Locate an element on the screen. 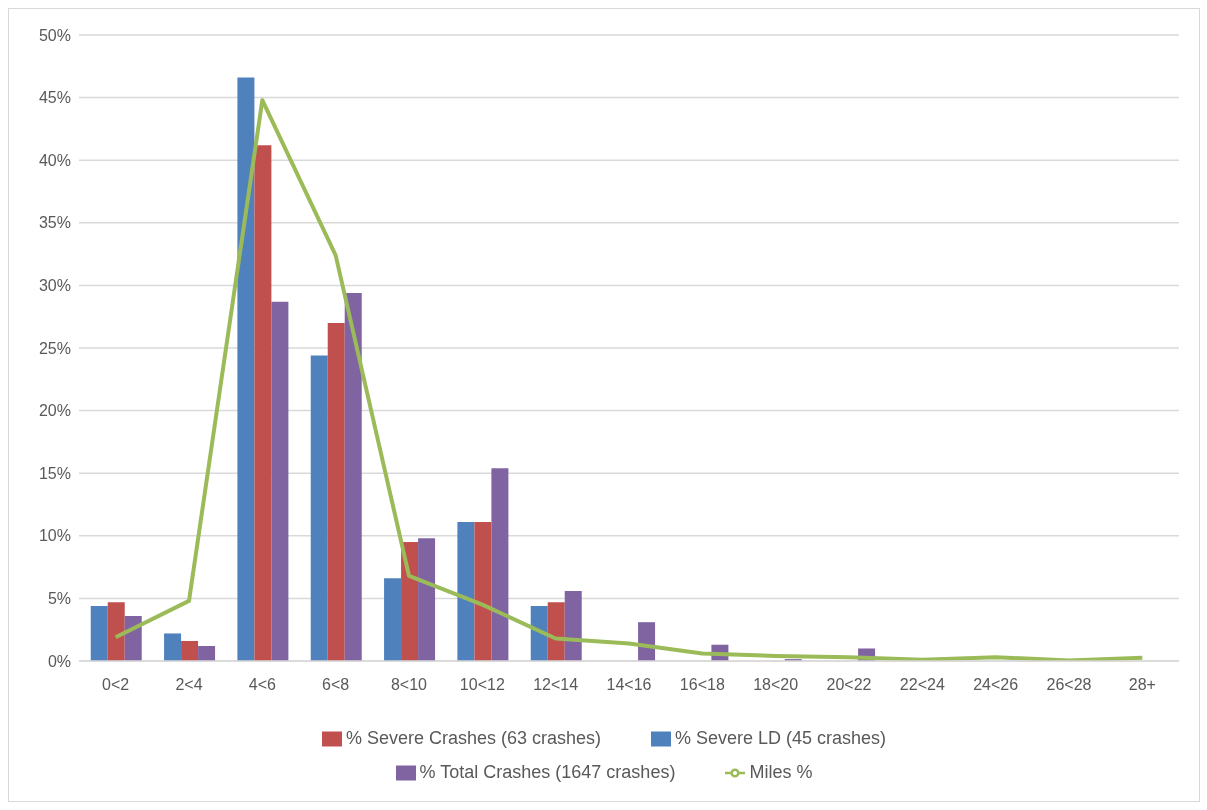  y-tick-label: 15% is located at coordinates (54, 473).